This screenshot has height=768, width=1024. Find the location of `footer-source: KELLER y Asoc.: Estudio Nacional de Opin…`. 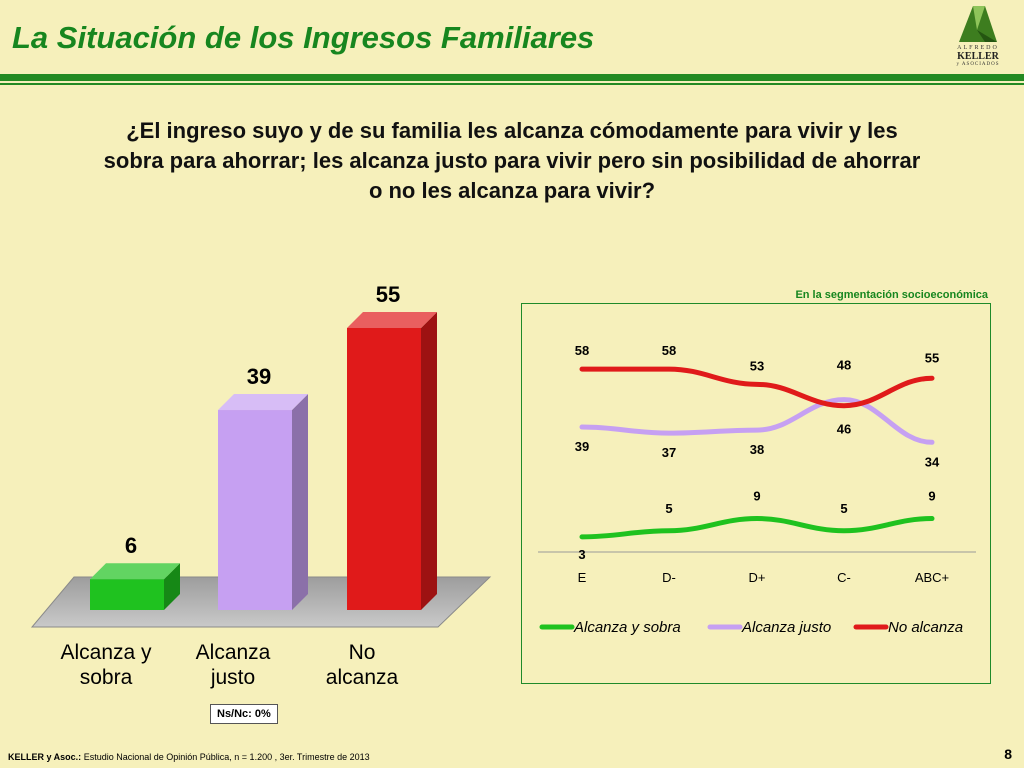

footer-source: KELLER y Asoc.: Estudio Nacional de Opin… is located at coordinates (189, 757).